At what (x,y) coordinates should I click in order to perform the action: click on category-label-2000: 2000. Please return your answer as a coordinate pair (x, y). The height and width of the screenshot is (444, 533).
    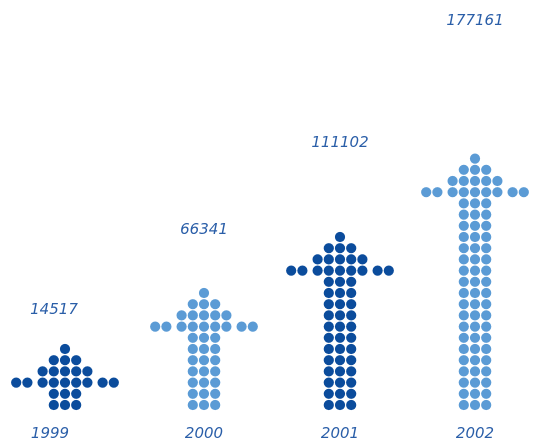
    Looking at the image, I should click on (204, 433).